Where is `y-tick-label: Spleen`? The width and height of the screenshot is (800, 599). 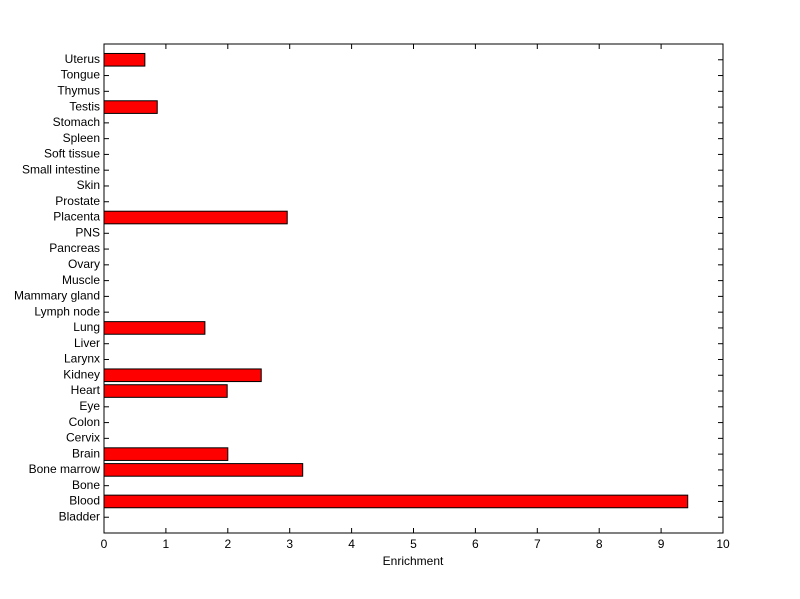
y-tick-label: Spleen is located at coordinates (81, 138).